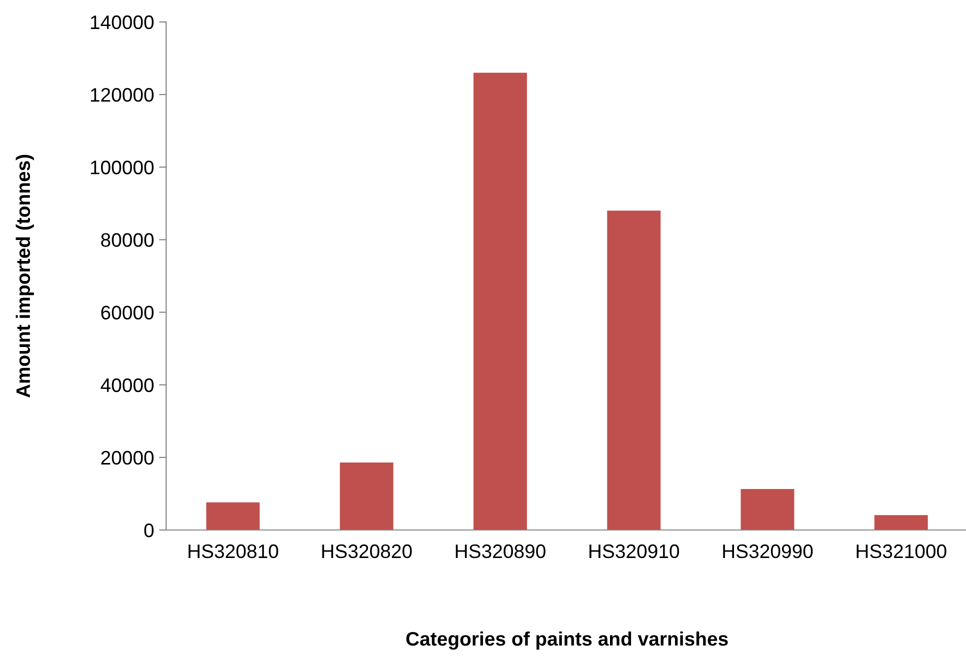 The image size is (966, 665). I want to click on y-tick-label: 40000, so click(127, 385).